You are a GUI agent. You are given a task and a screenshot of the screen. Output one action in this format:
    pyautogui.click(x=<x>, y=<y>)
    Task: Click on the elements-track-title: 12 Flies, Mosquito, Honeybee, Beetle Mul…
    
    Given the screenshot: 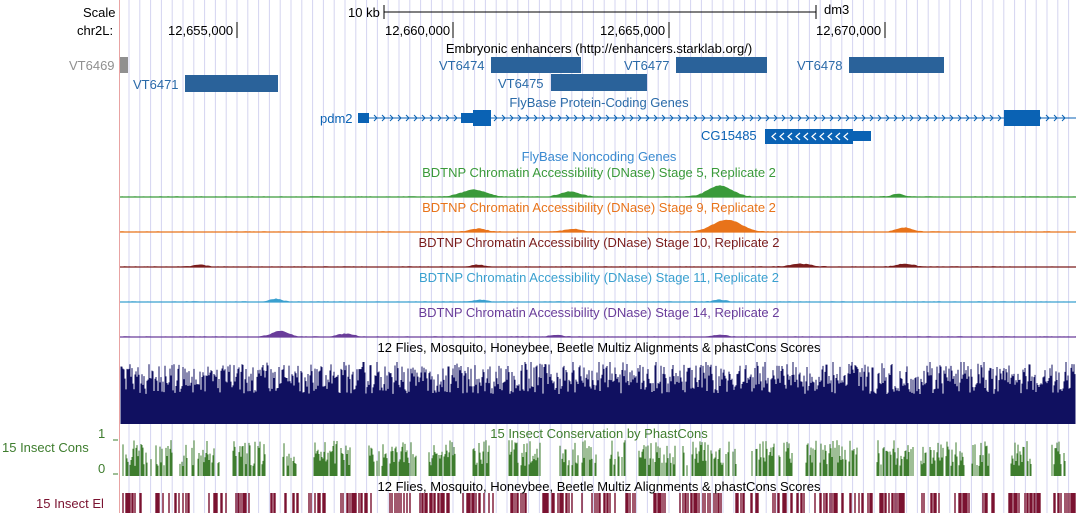 What is the action you would take?
    pyautogui.click(x=599, y=486)
    